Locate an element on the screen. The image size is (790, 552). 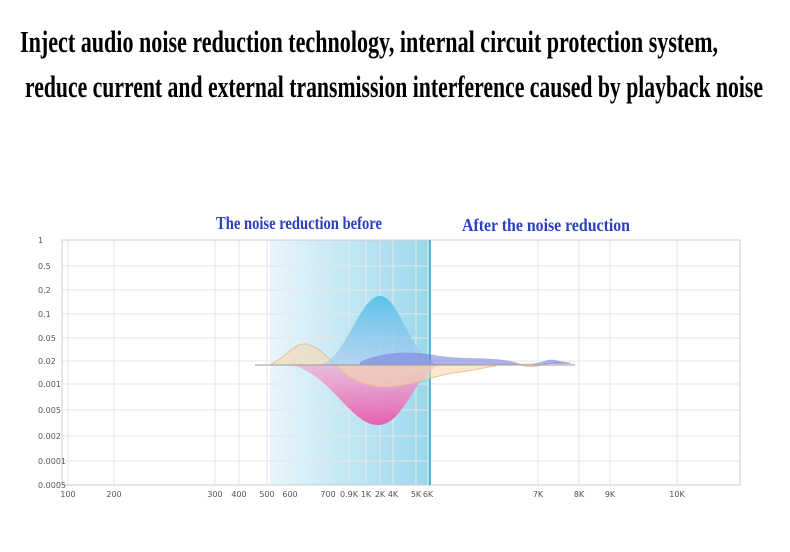
y-axis-label: 0.0001 is located at coordinates (52, 461).